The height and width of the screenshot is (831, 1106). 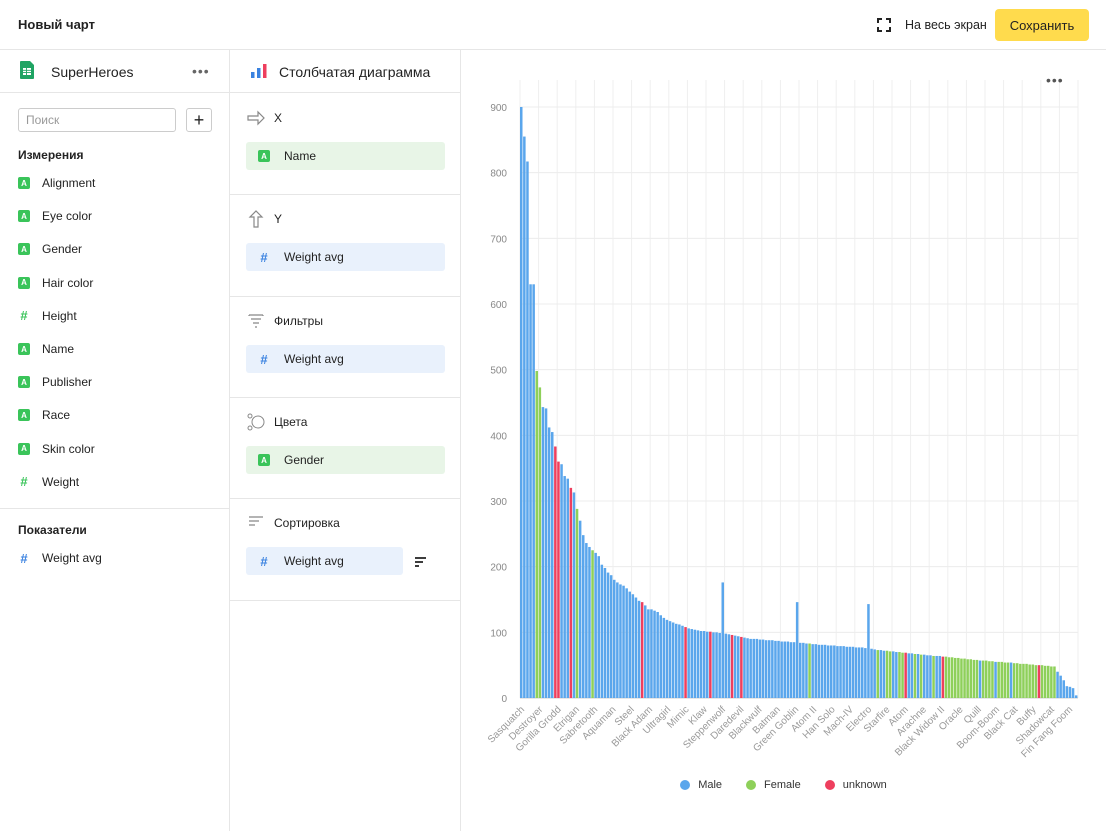 What do you see at coordinates (931, 25) in the screenshot?
I see `fullscreen-button: На весь экран` at bounding box center [931, 25].